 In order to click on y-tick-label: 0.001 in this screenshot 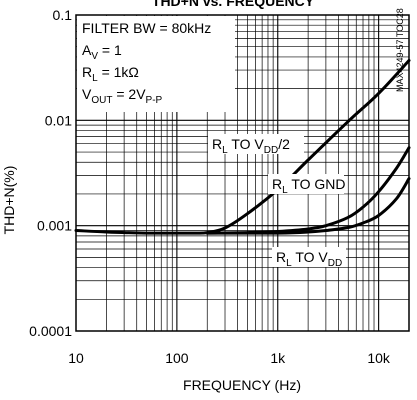, I will do `click(54, 226)`.